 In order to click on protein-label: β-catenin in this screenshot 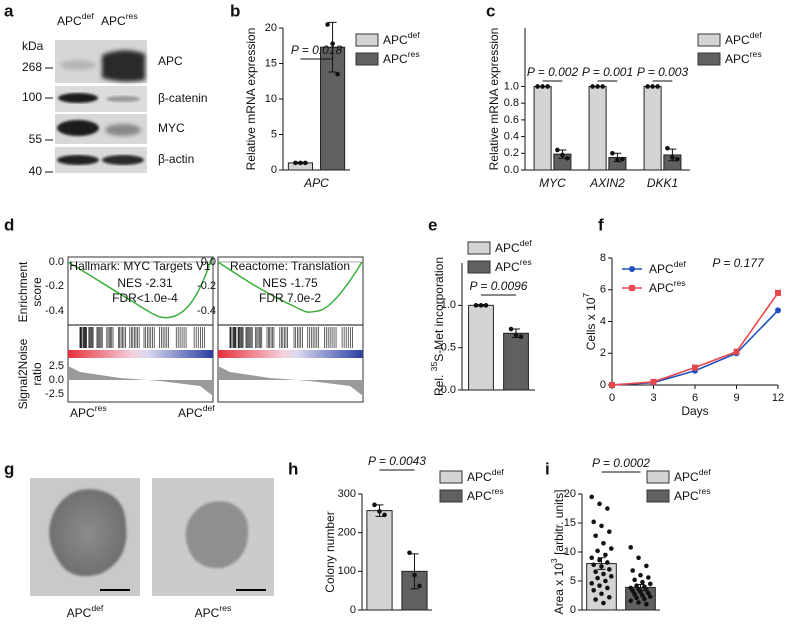, I will do `click(183, 98)`.